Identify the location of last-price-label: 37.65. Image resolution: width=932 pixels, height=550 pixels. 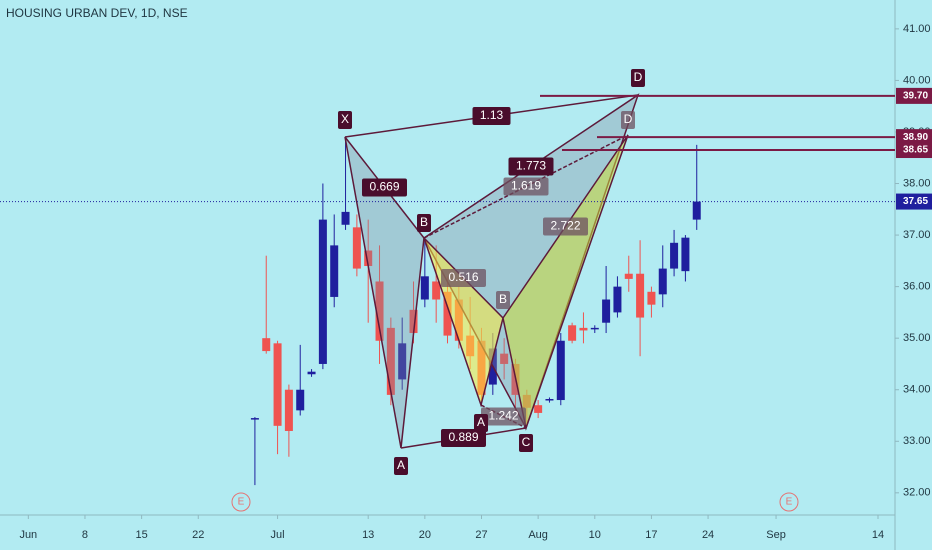
(915, 201).